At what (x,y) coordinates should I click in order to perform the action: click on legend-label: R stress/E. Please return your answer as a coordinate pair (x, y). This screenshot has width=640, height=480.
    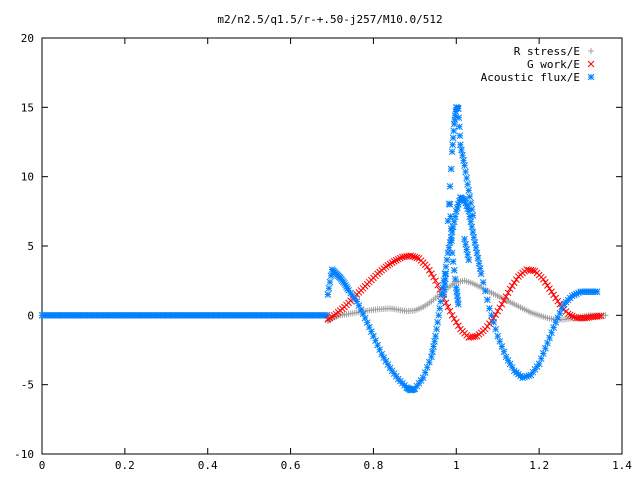
    Looking at the image, I should click on (547, 51).